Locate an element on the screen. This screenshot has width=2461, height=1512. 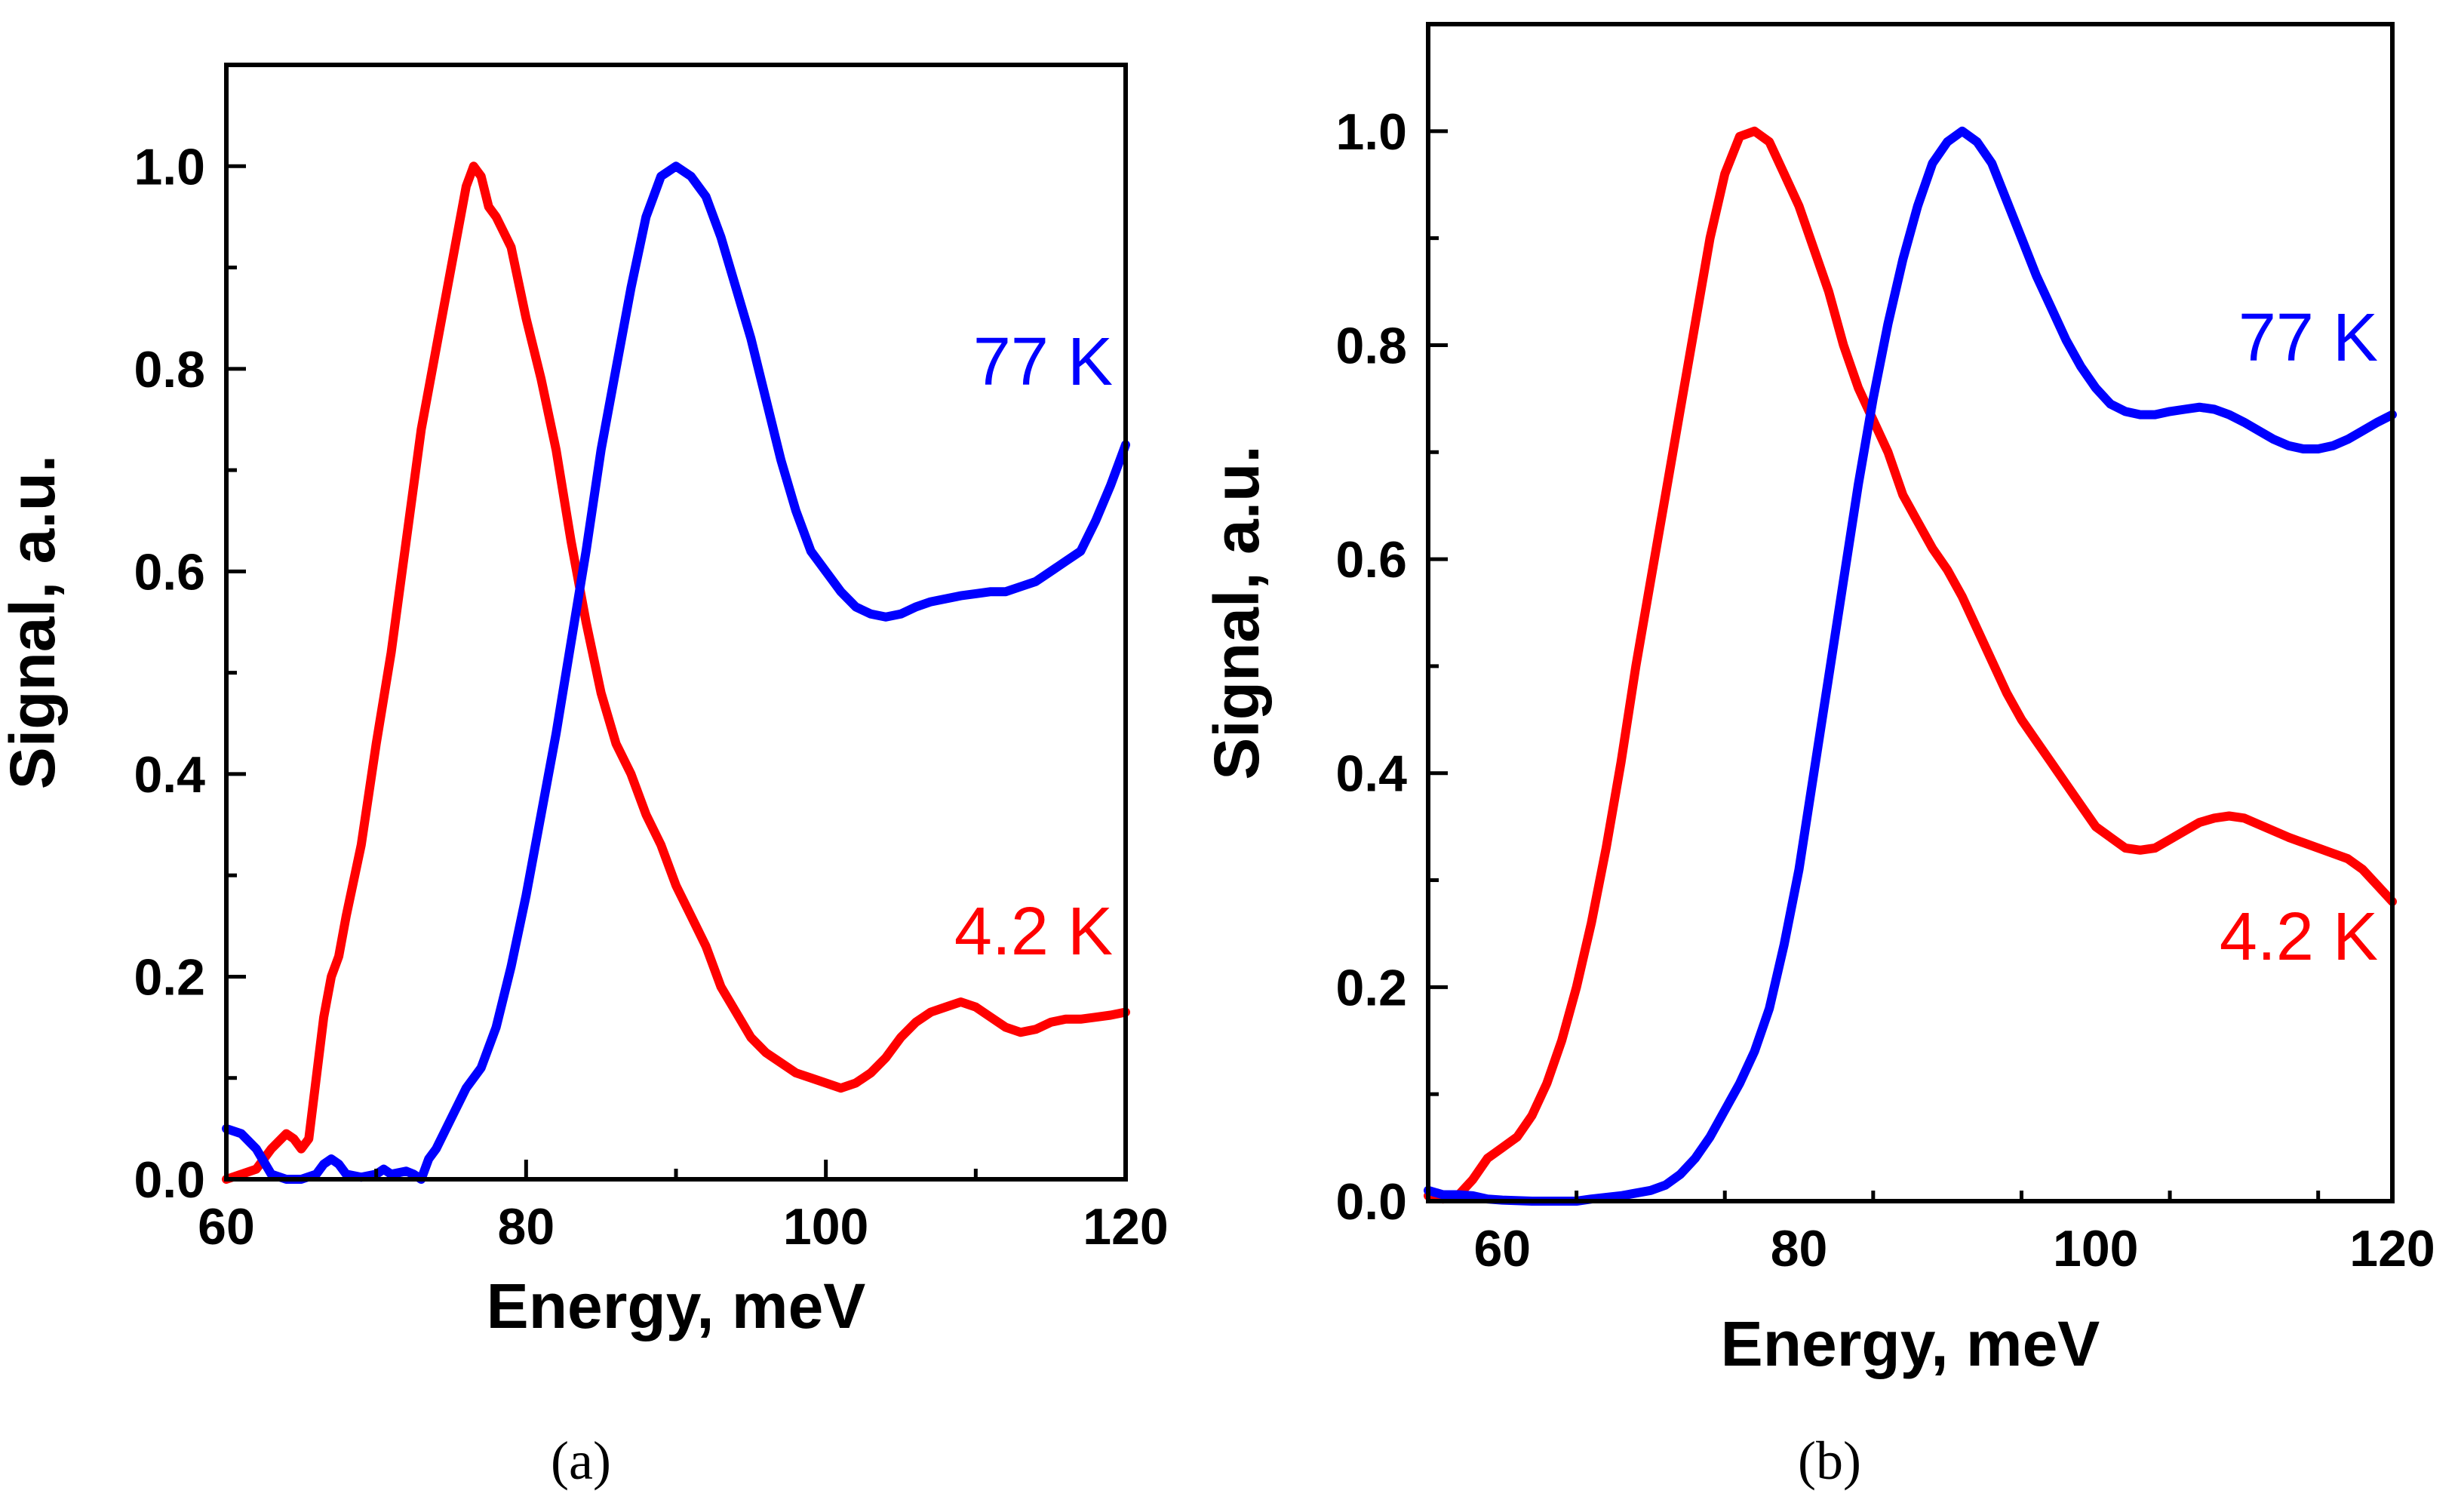
panel-caption: (a) is located at coordinates (581, 1461).